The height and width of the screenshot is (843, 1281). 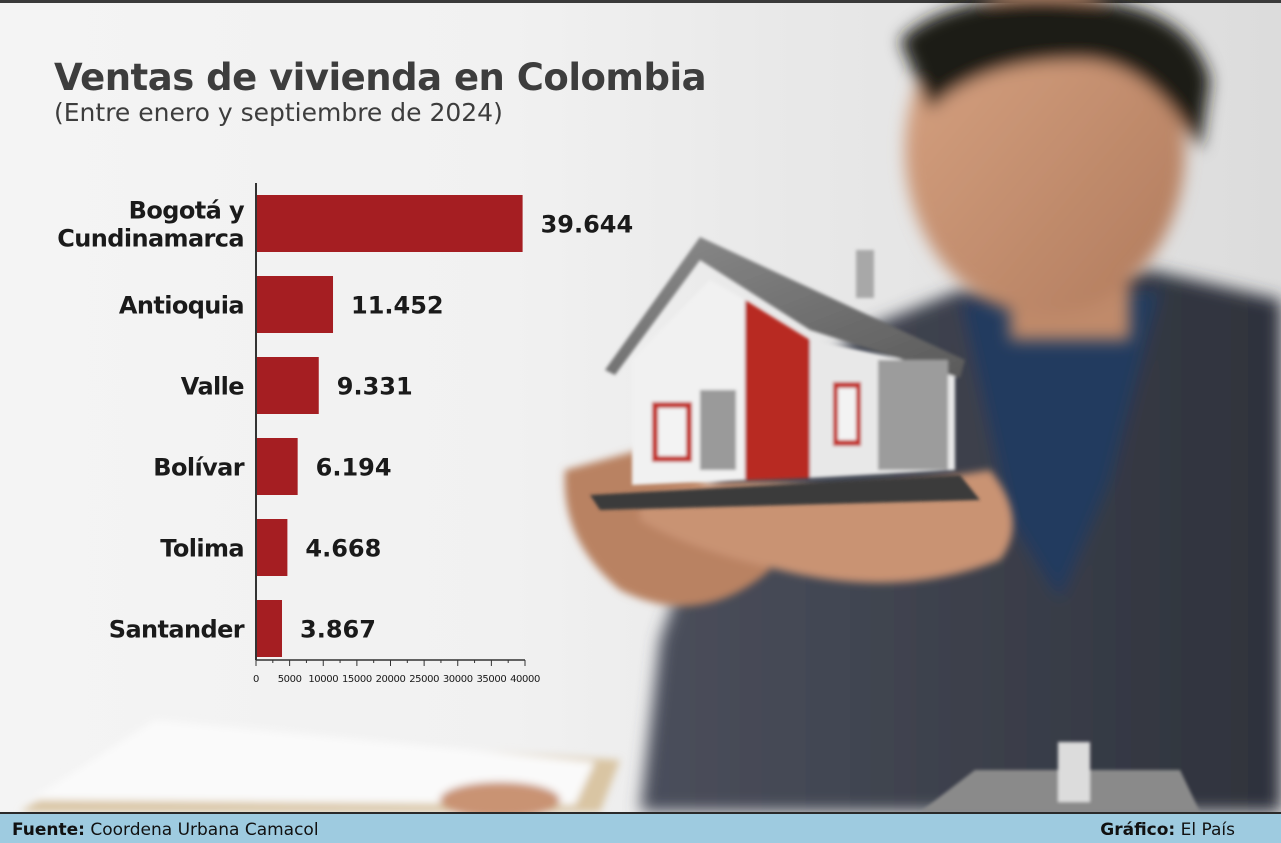 I want to click on x-tick-label: 30000, so click(x=458, y=679).